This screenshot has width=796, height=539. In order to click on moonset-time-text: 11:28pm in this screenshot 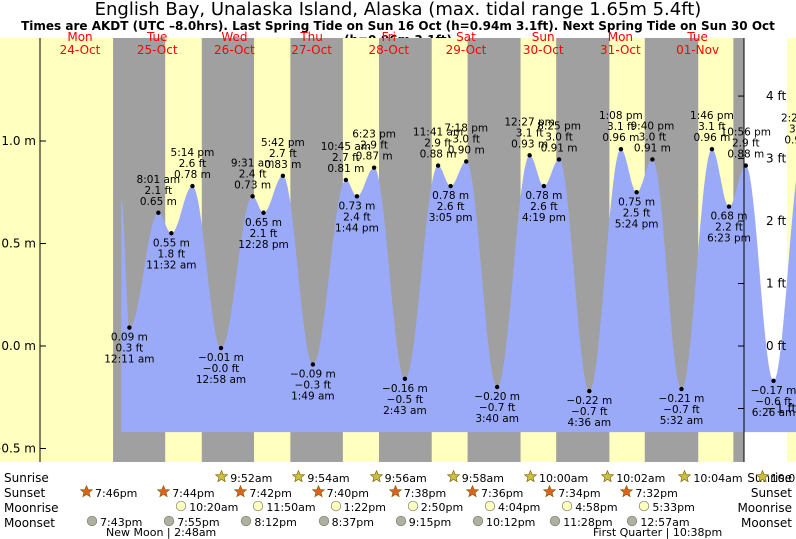, I will do `click(588, 522)`.